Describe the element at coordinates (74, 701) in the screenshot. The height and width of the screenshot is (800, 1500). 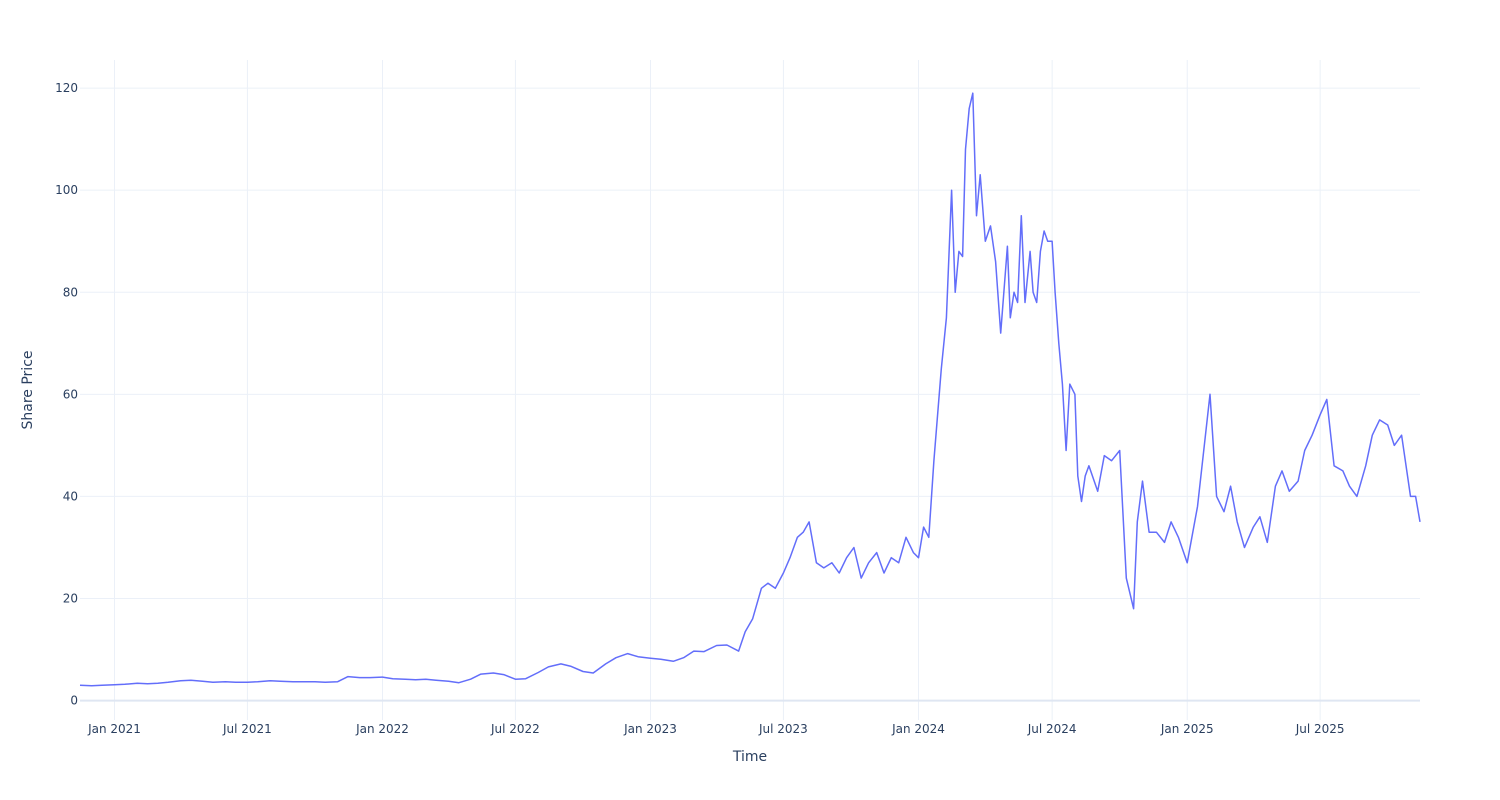
I see `y-tick-label: 0` at that location.